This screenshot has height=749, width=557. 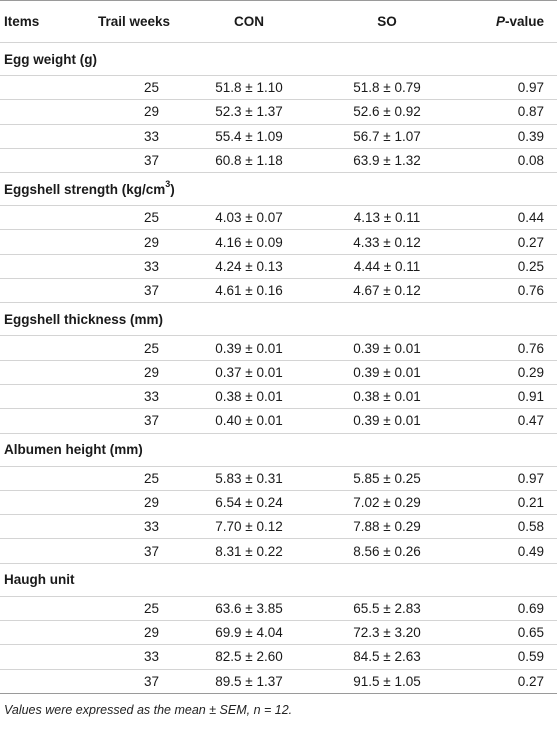 I want to click on group-label: Albumen height (mm), so click(x=278, y=449).